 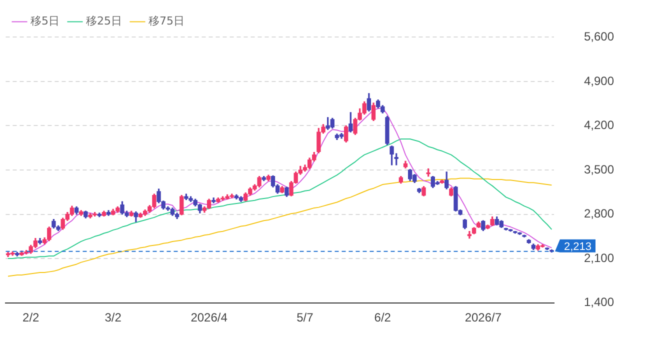 What do you see at coordinates (383, 317) in the screenshot?
I see `x-tick-label: 6/2` at bounding box center [383, 317].